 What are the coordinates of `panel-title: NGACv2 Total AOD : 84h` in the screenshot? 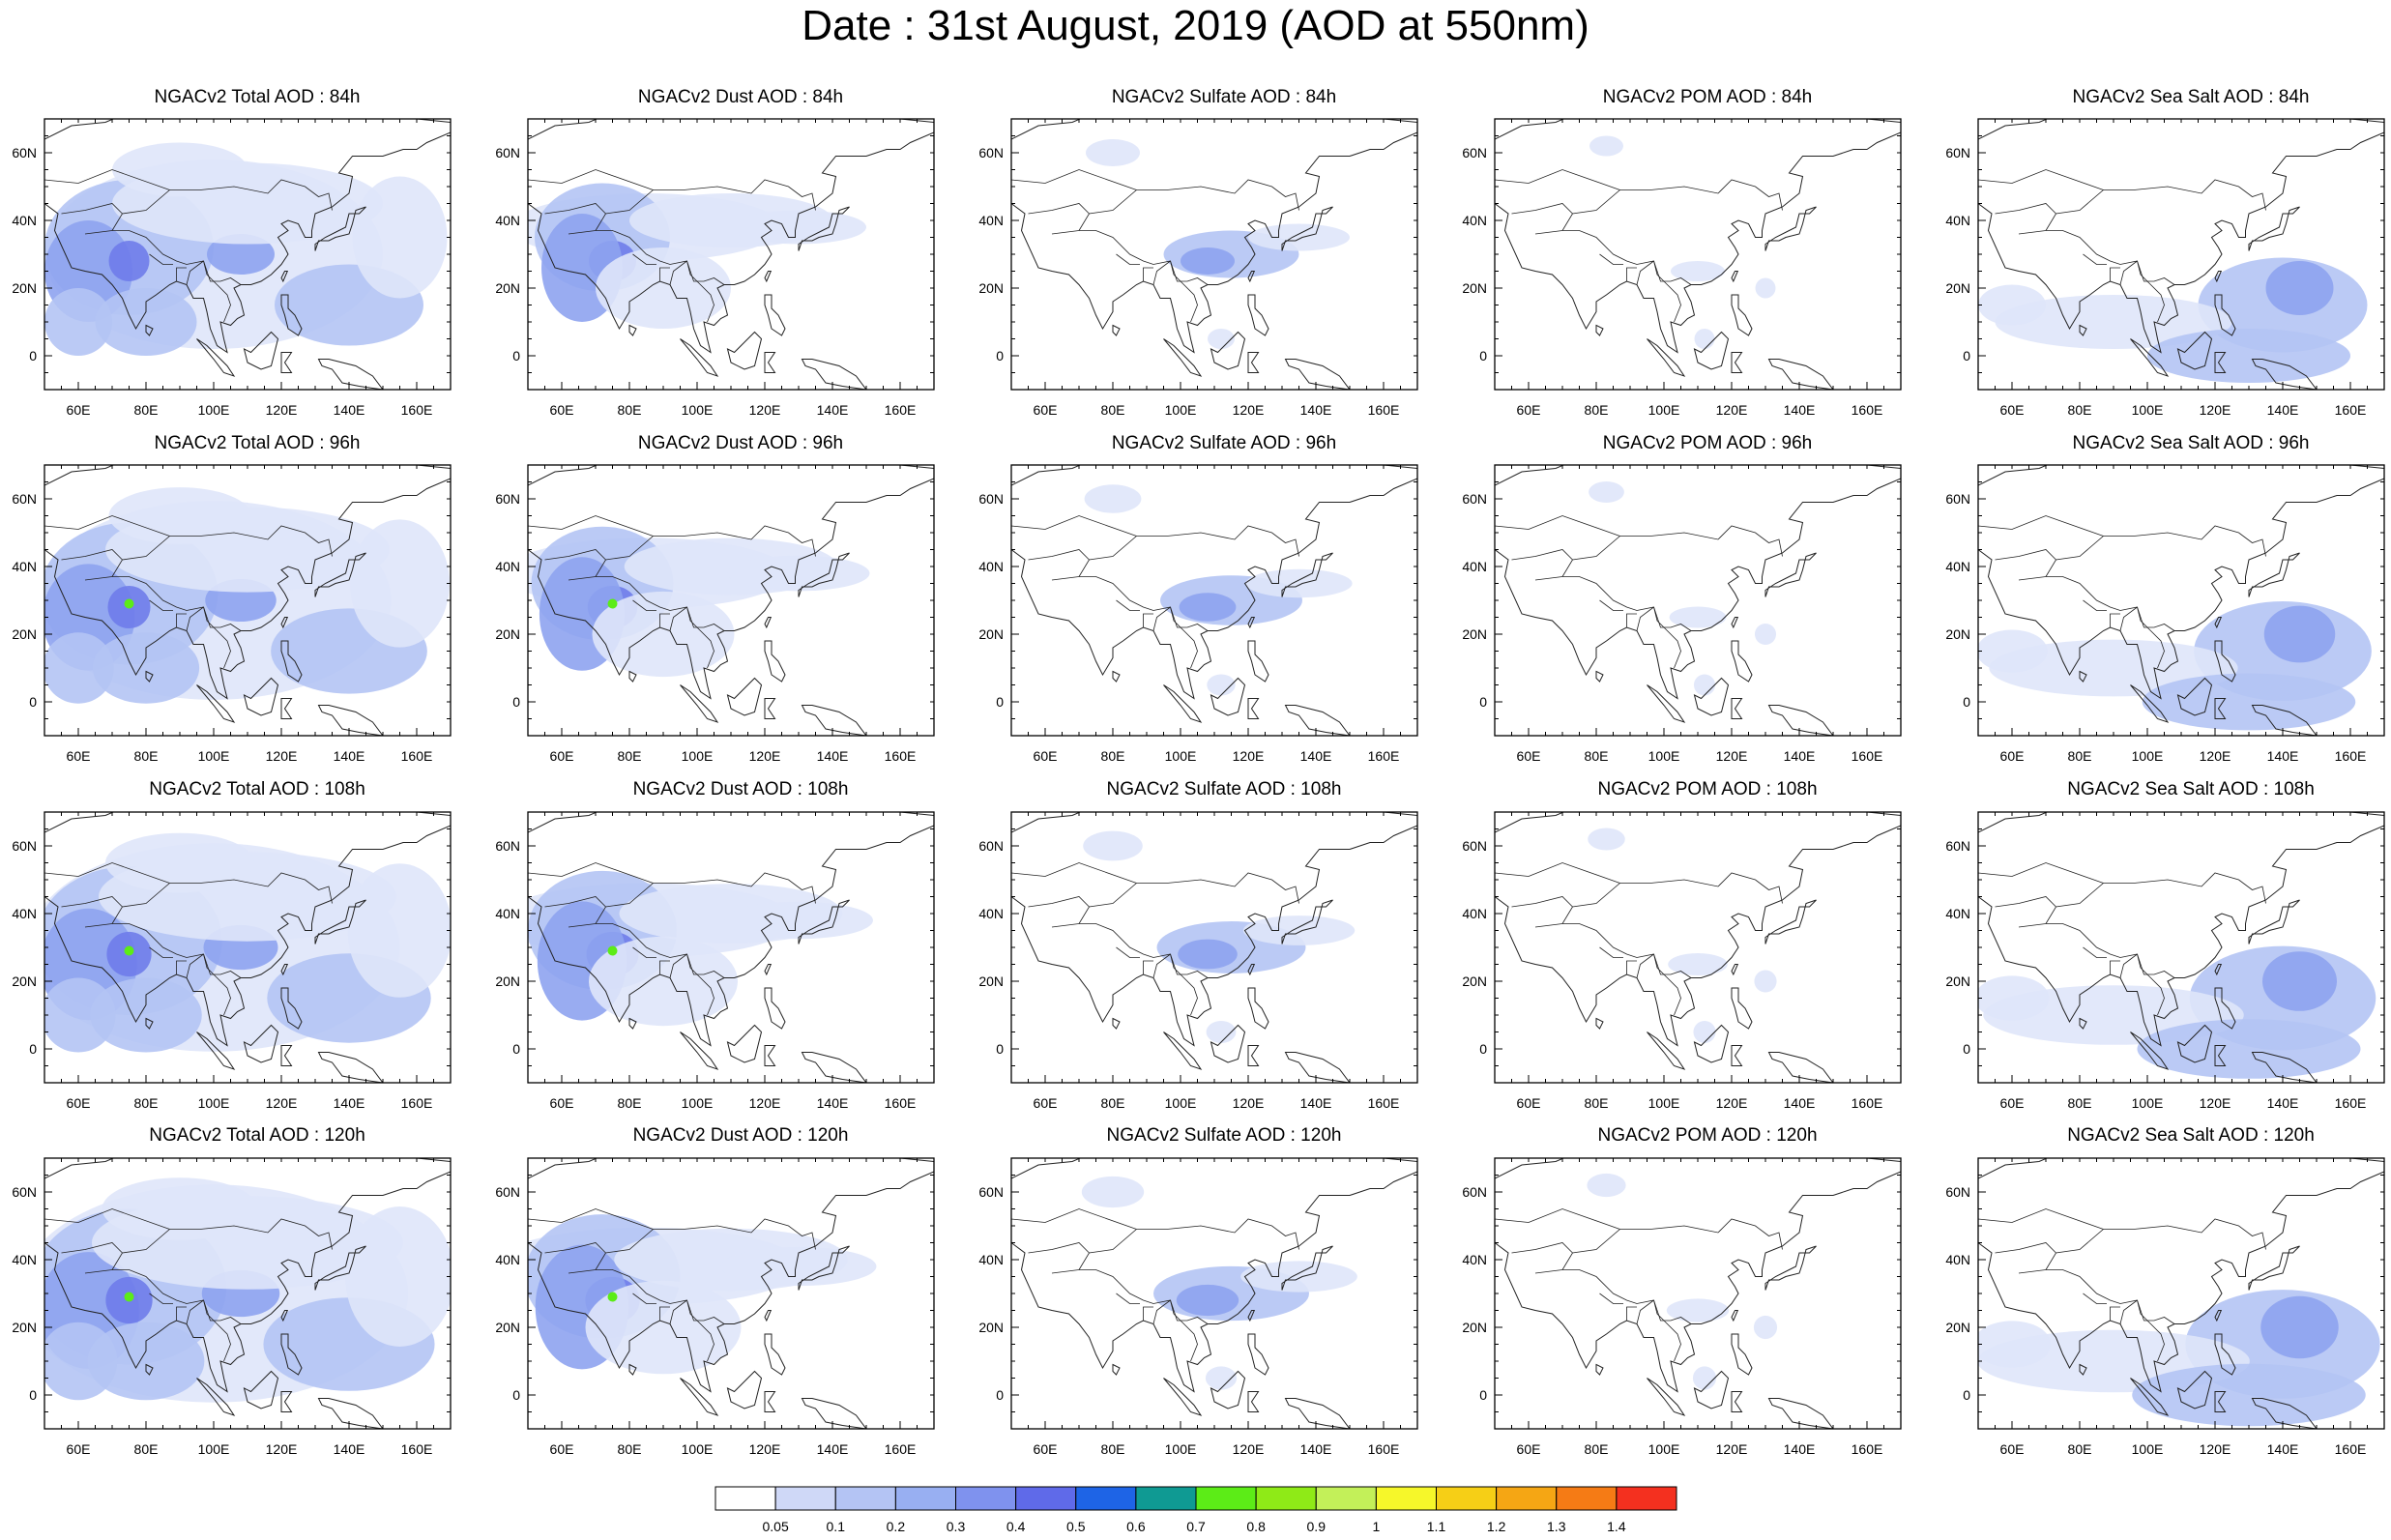 It's located at (257, 97).